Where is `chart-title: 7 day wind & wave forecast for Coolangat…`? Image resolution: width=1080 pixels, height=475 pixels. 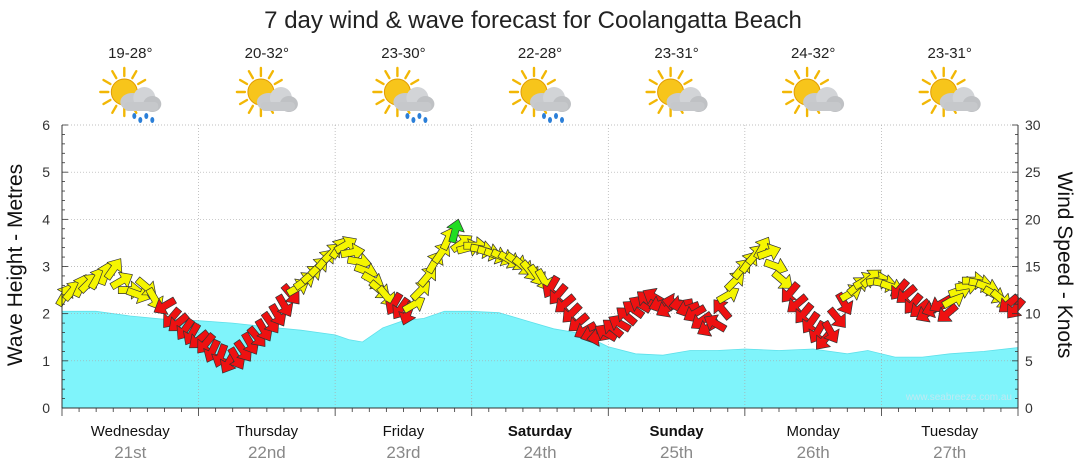
chart-title: 7 day wind & wave forecast for Coolangat… is located at coordinates (533, 20).